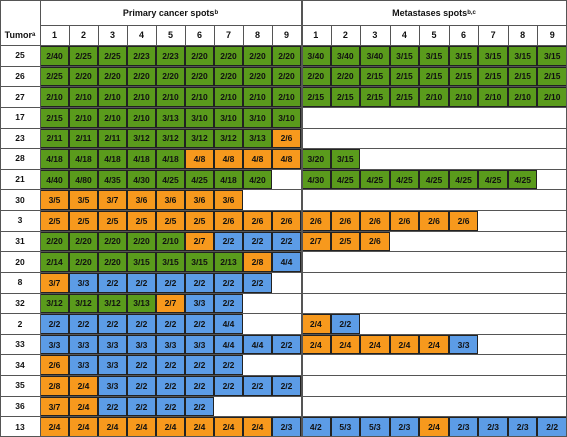 This screenshot has height=437, width=567. Describe the element at coordinates (20, 75) in the screenshot. I see `tumor-id: 26` at that location.